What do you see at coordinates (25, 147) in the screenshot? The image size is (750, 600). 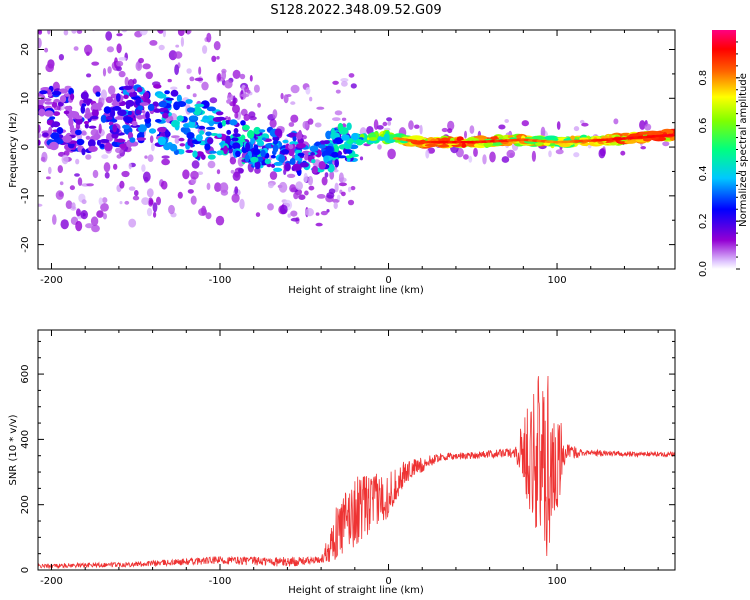 I see `heatmap-y-tick-label: 0` at bounding box center [25, 147].